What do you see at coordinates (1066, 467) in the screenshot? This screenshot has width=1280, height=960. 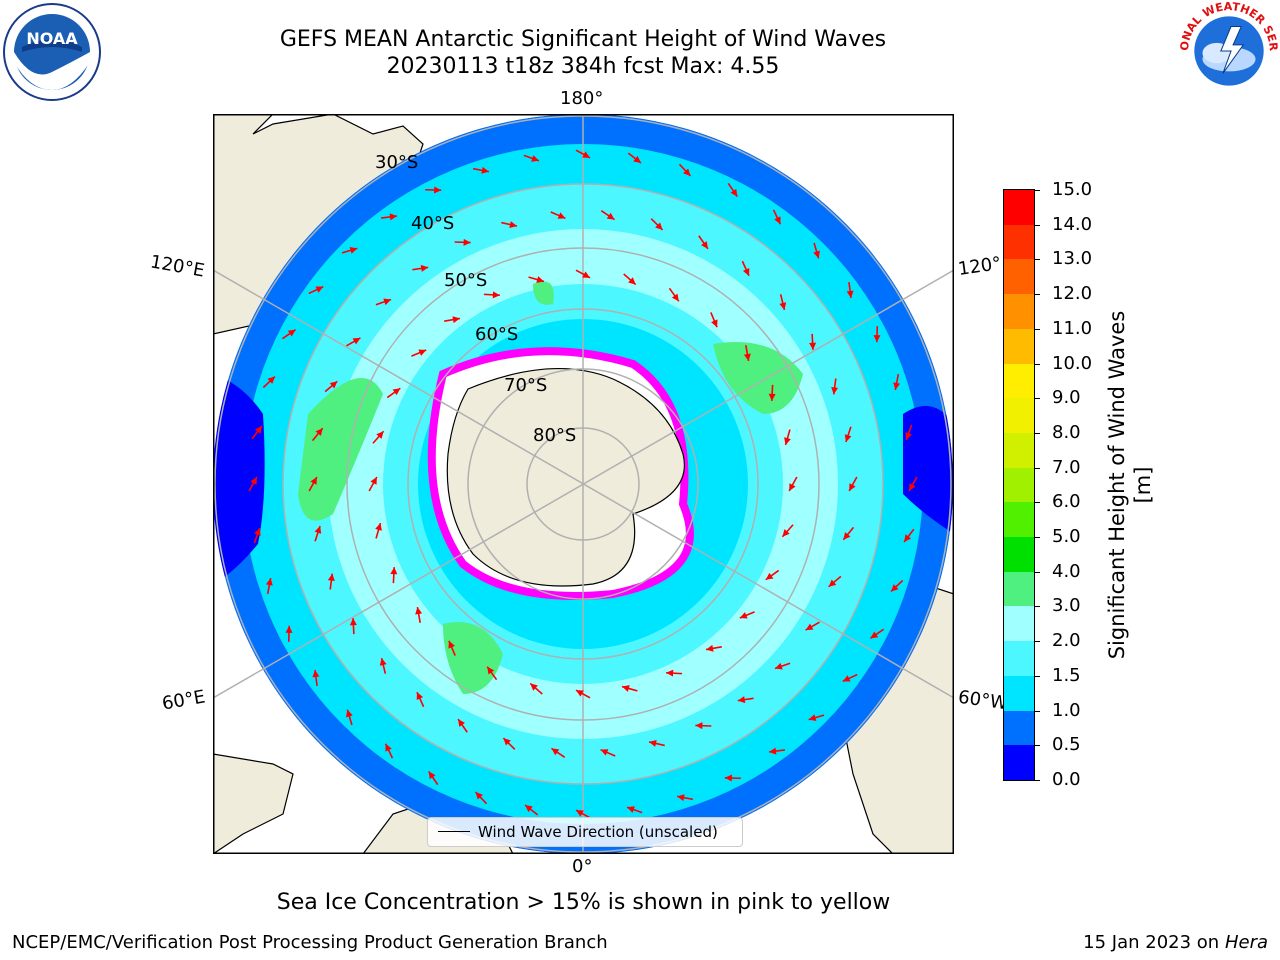 I see `colorbar-tick-label: 7.0` at bounding box center [1066, 467].